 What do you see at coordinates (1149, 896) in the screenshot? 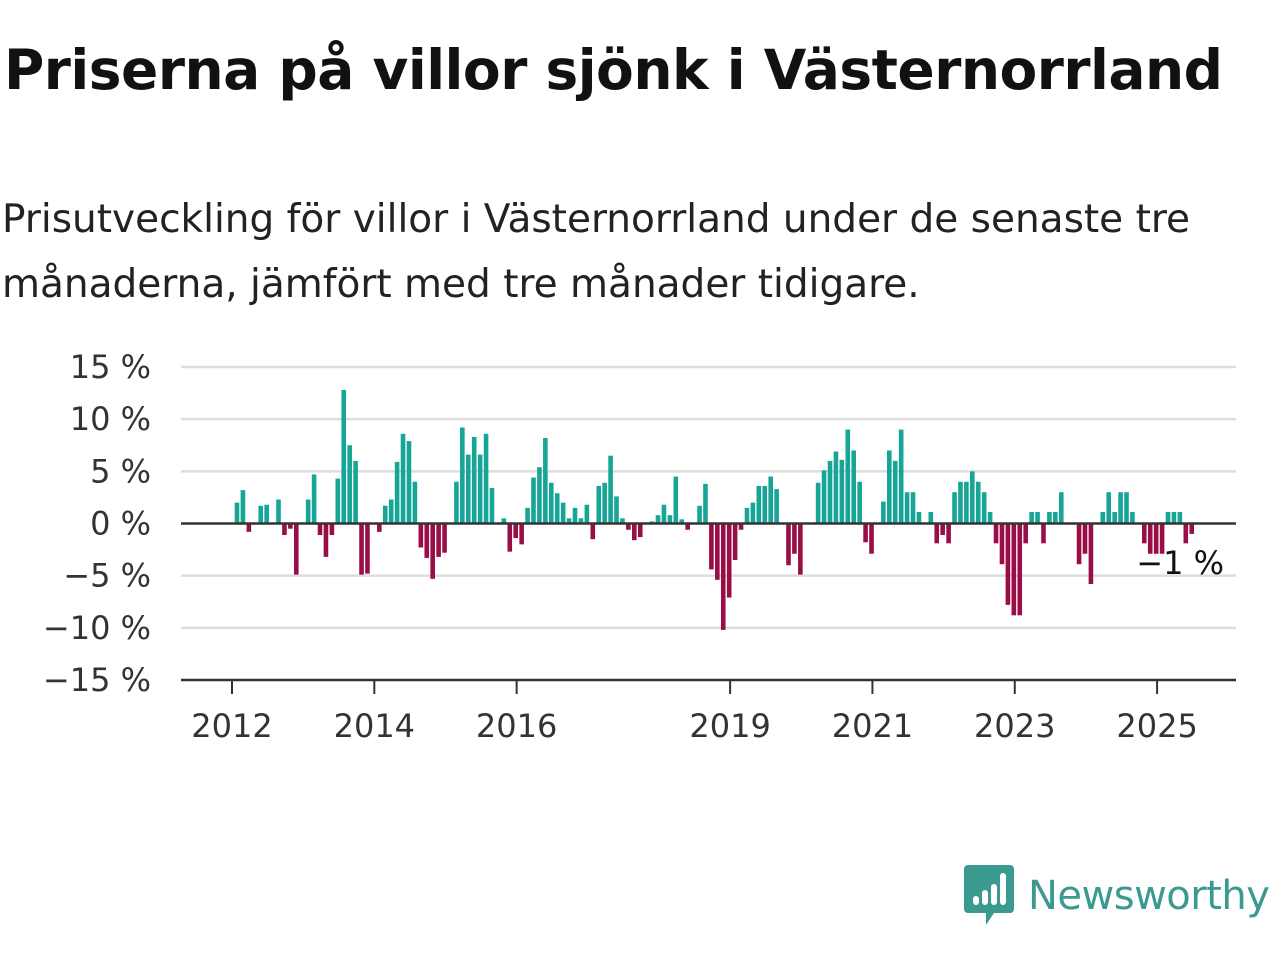
I see `brand-name: Newsworthy` at bounding box center [1149, 896].